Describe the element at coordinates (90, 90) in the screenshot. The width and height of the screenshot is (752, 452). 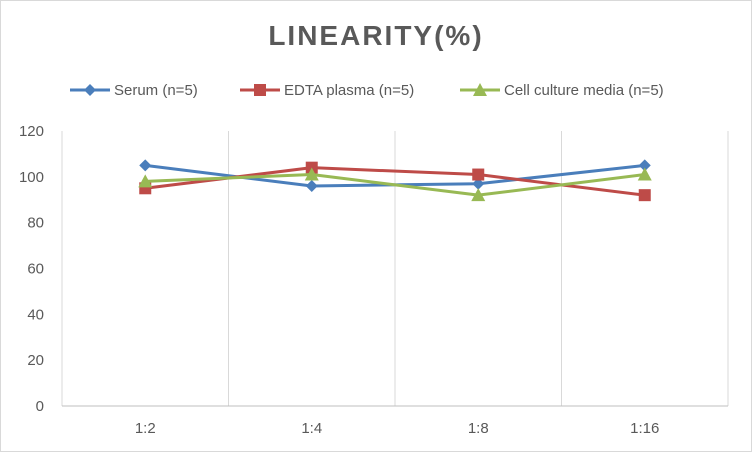
I see `legend-marker-serum` at that location.